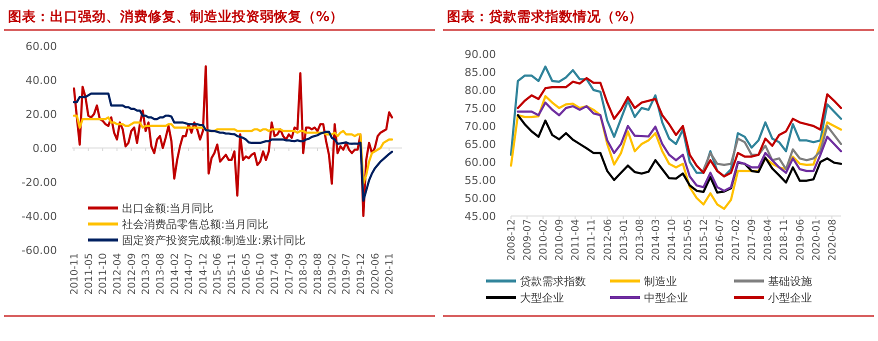 Image resolution: width=878 pixels, height=341 pixels. What do you see at coordinates (720, 240) in the screenshot?
I see `x-tick-label: 2016-07` at bounding box center [720, 240].